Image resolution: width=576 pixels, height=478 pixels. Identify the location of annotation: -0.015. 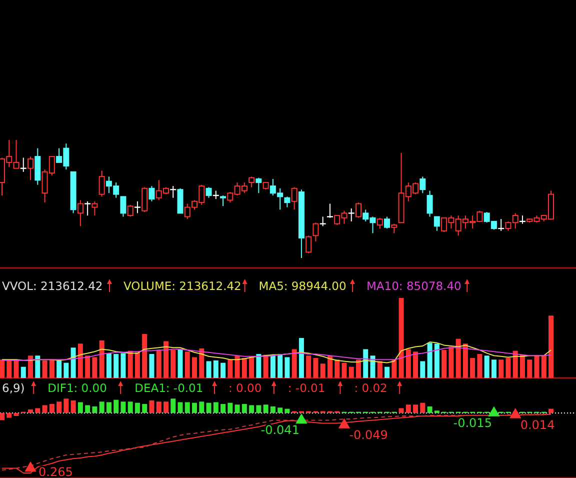
(472, 423).